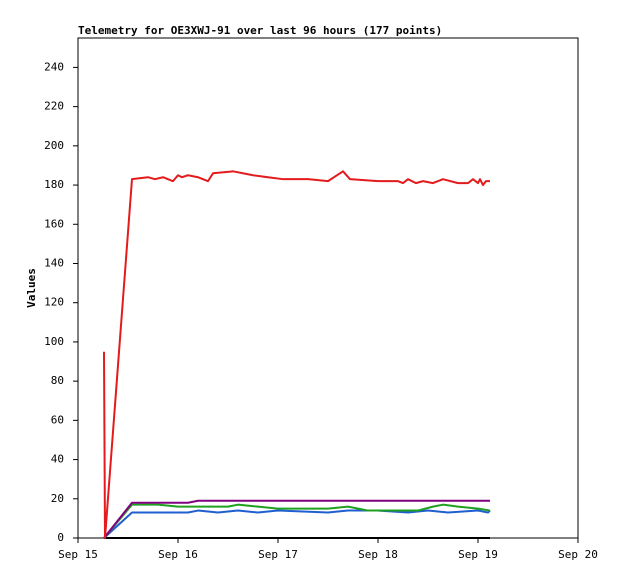 Image resolution: width=618 pixels, height=579 pixels. I want to click on y-tick-label: 100, so click(54, 341).